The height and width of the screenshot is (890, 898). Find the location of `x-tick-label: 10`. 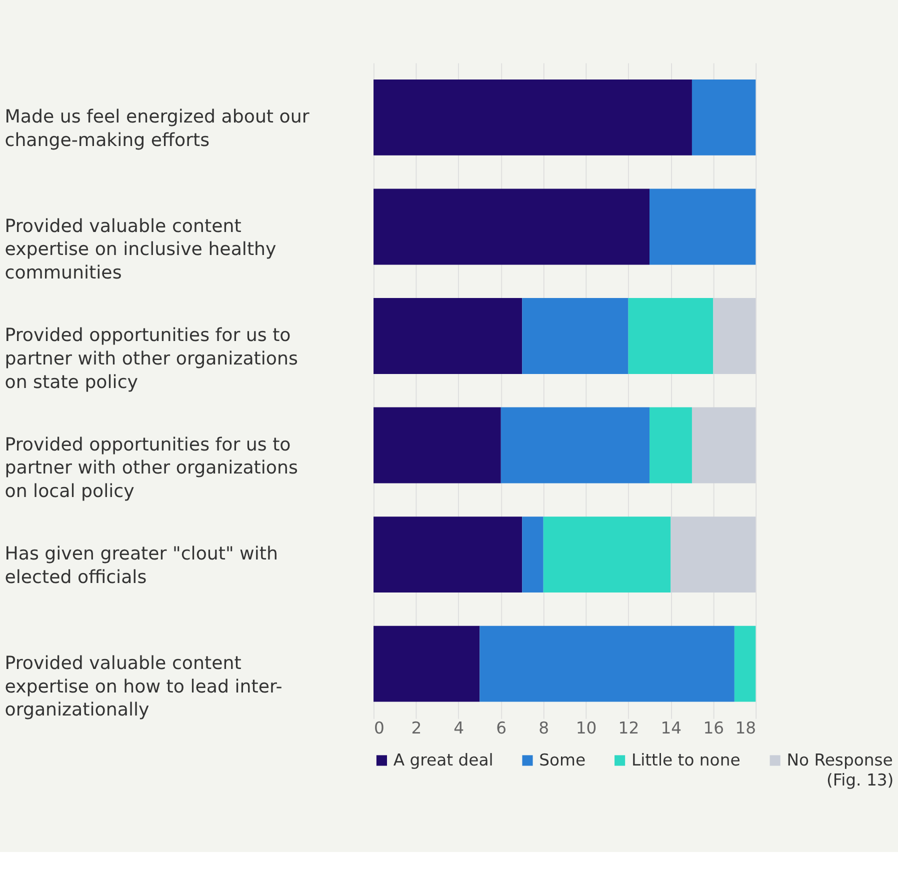

x-tick-label: 10 is located at coordinates (586, 728).